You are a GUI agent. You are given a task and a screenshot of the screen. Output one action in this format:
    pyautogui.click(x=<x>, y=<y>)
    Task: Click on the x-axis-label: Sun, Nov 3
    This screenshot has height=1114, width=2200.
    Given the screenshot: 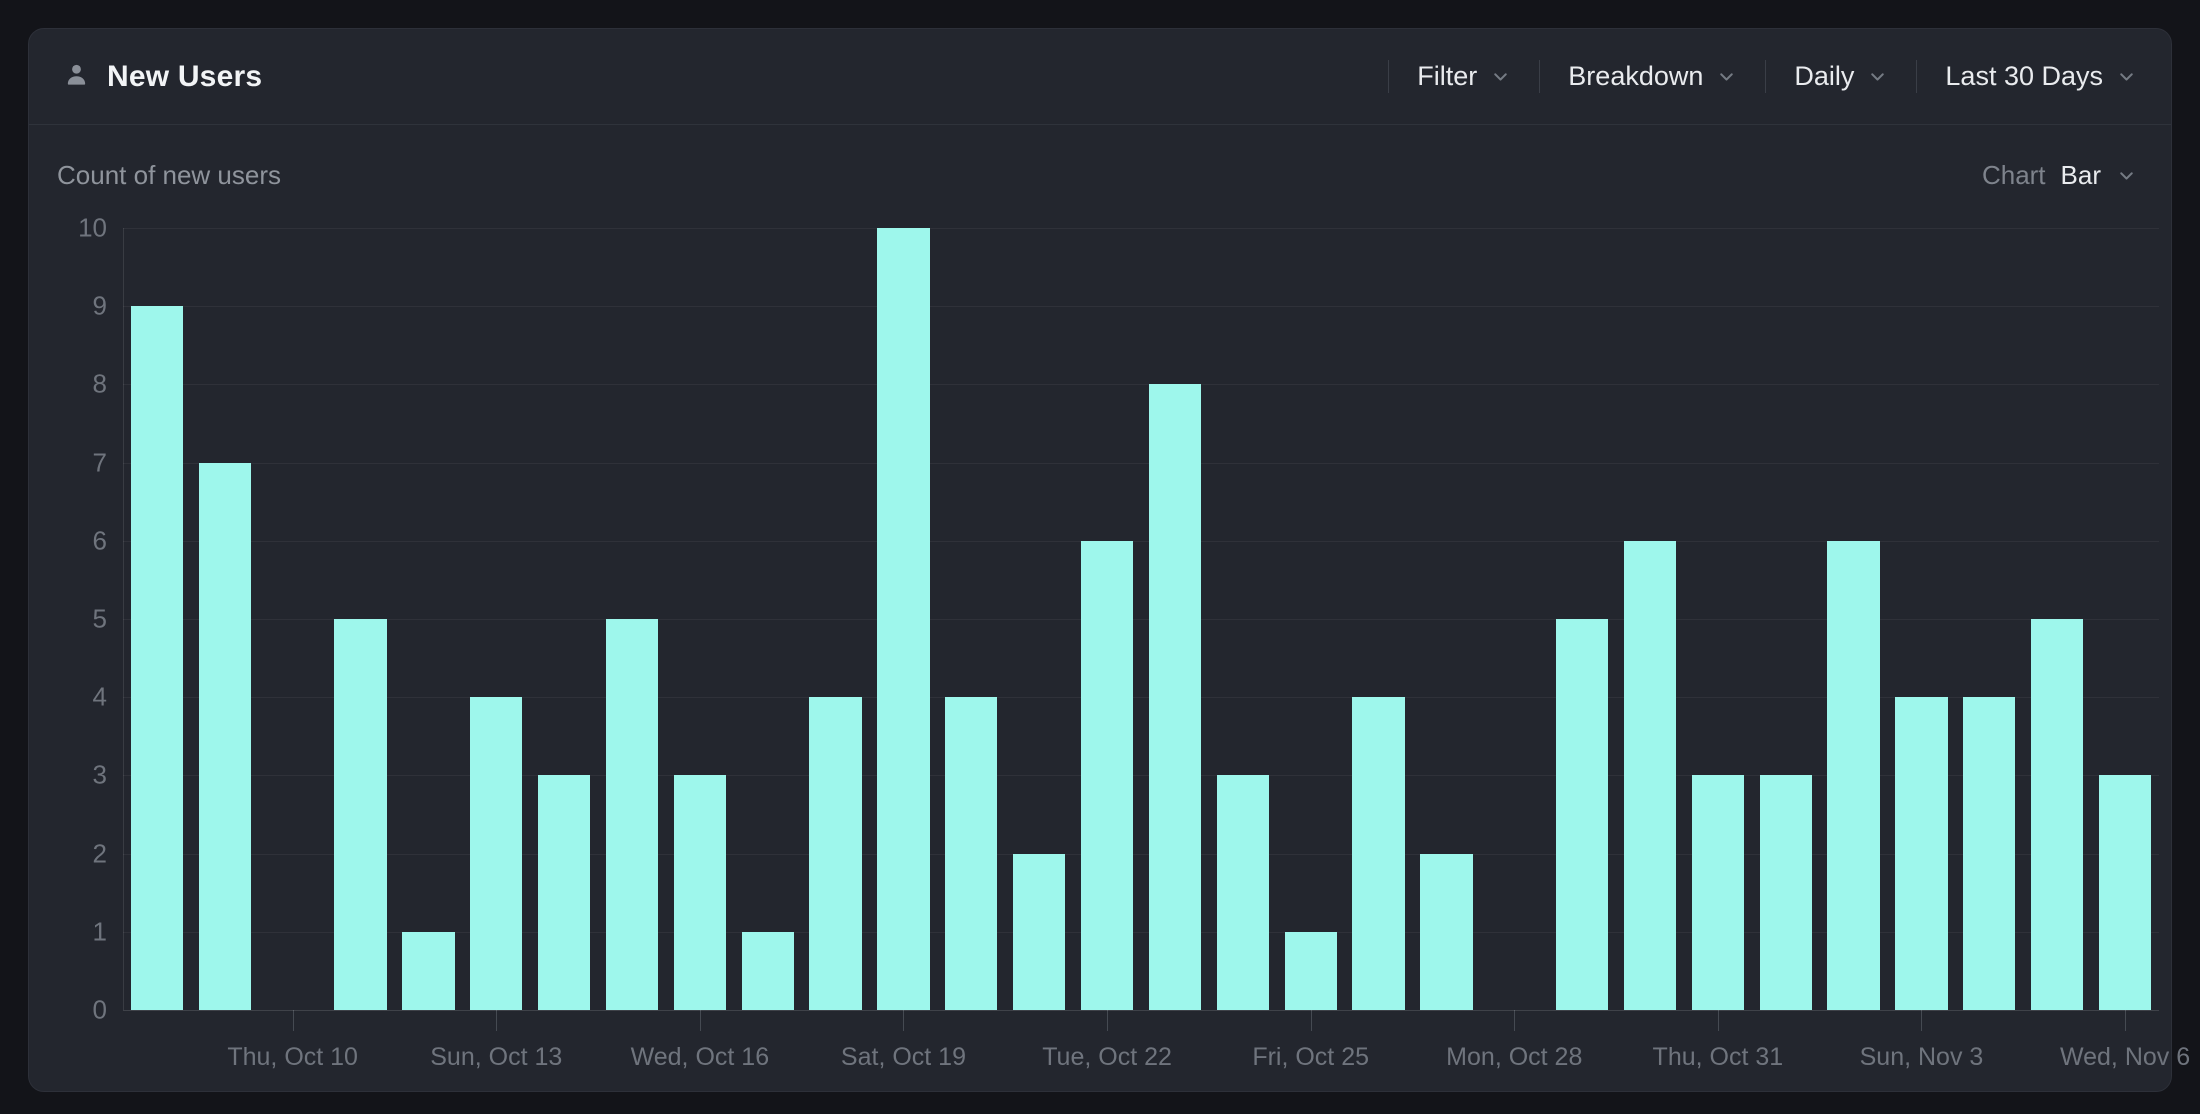 What is the action you would take?
    pyautogui.click(x=1921, y=1057)
    